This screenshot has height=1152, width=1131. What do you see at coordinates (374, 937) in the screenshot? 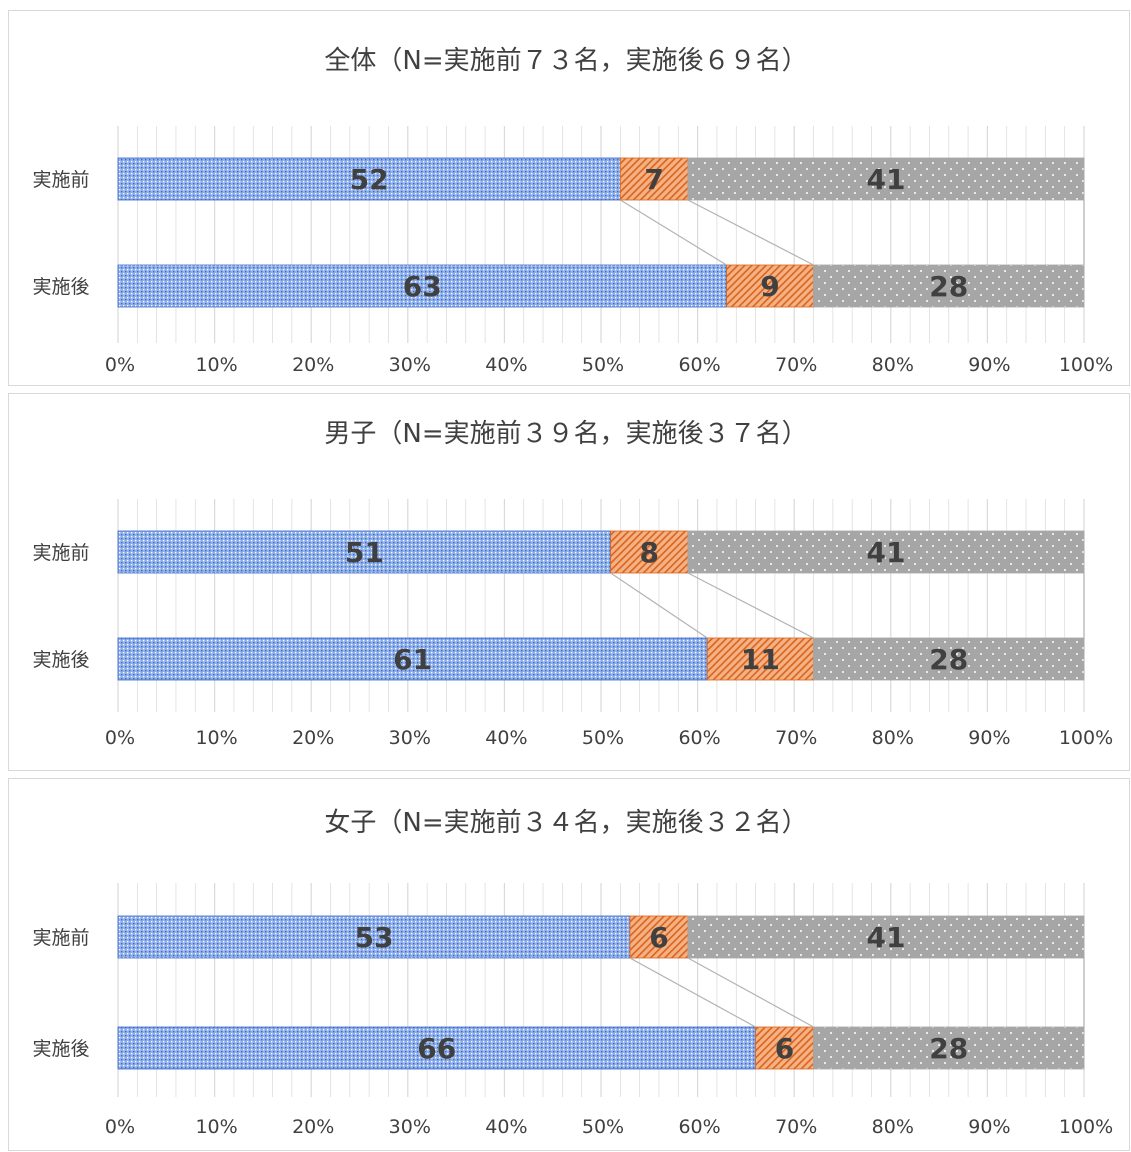
I see `data-label: 53` at bounding box center [374, 937].